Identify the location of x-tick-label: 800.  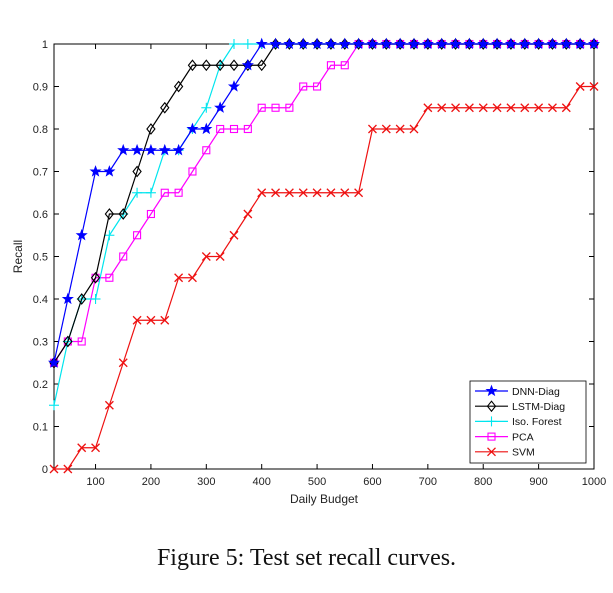
(483, 482).